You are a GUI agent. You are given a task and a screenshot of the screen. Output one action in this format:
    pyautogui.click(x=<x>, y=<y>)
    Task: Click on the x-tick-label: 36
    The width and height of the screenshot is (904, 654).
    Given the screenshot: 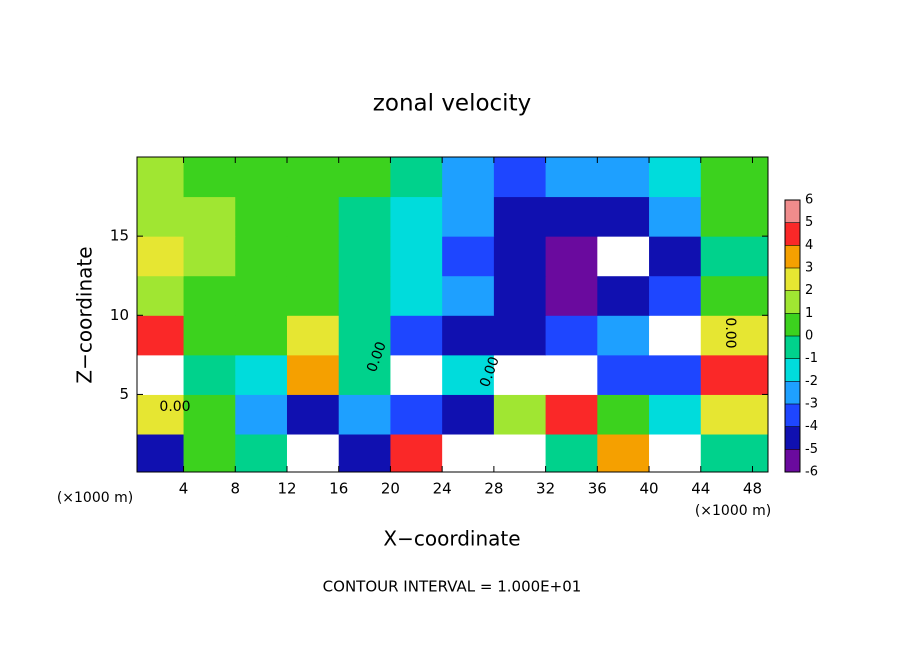 What is the action you would take?
    pyautogui.click(x=597, y=489)
    